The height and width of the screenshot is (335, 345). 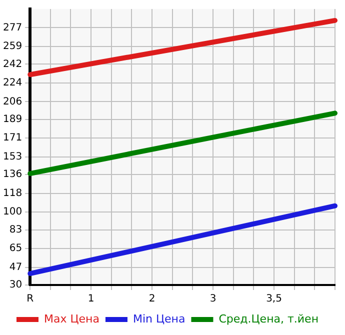 What do you see at coordinates (12, 83) in the screenshot?
I see `y-tick-label: 224` at bounding box center [12, 83].